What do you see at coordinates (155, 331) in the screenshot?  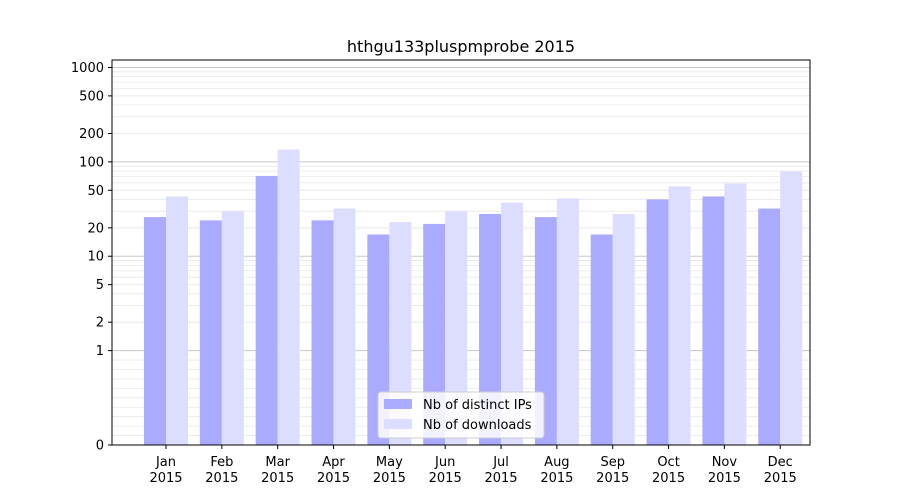 I see `bar-distinct-ips-jan` at bounding box center [155, 331].